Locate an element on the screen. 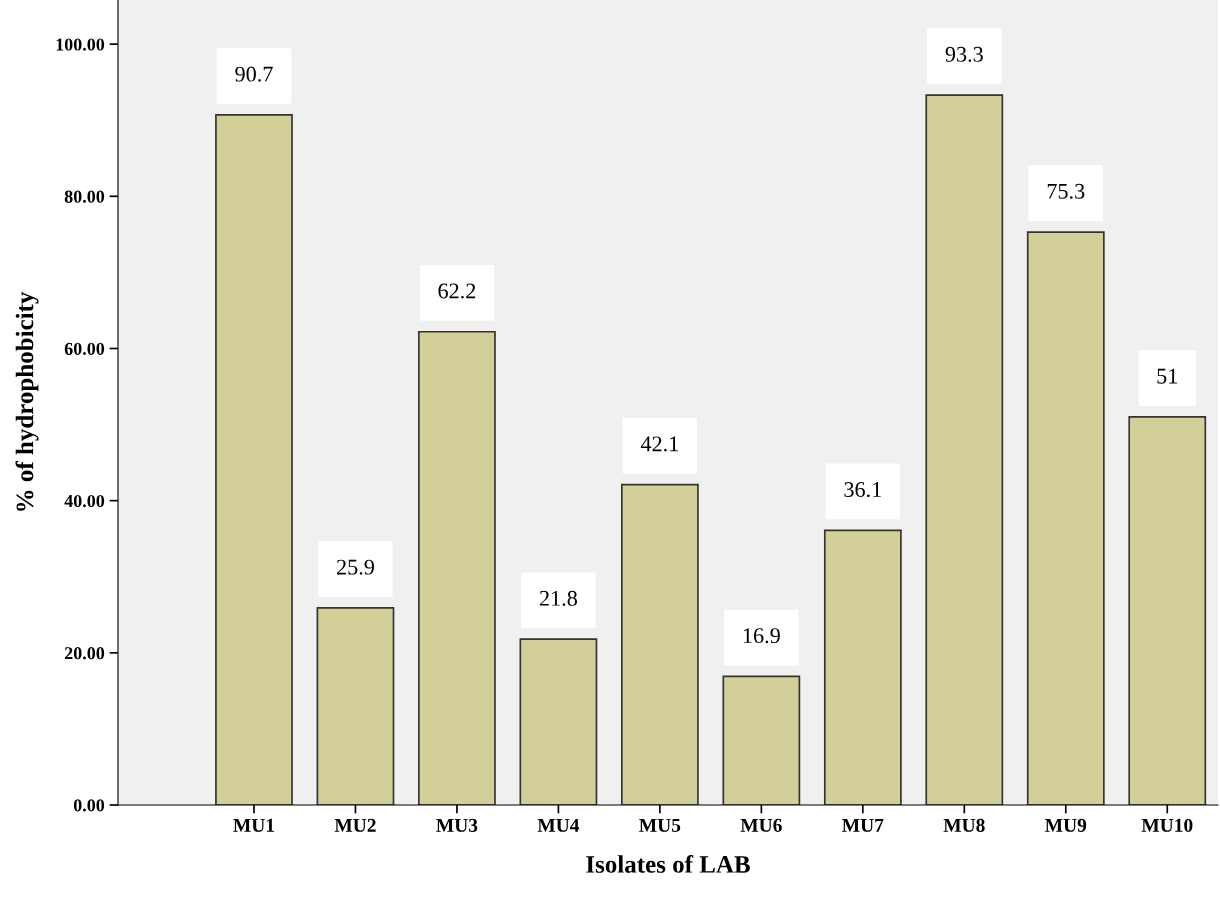  x-axis-title: Isolates of LAB is located at coordinates (668, 864).